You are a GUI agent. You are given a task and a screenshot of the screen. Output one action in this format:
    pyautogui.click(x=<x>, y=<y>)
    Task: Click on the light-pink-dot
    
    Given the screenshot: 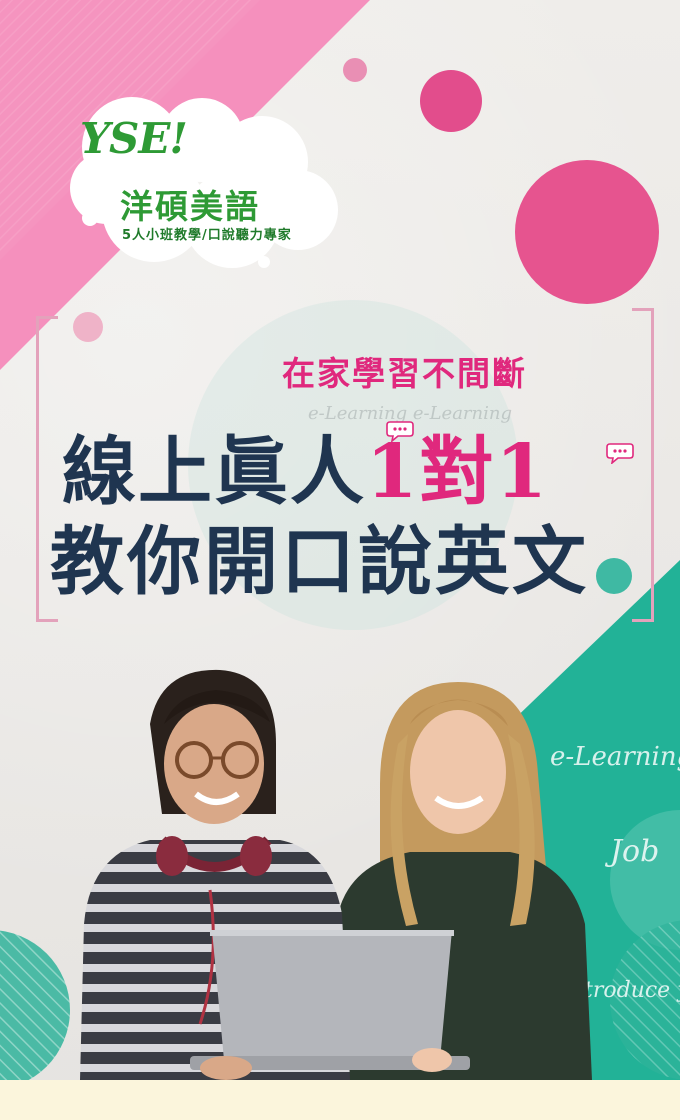 What is the action you would take?
    pyautogui.click(x=88, y=327)
    